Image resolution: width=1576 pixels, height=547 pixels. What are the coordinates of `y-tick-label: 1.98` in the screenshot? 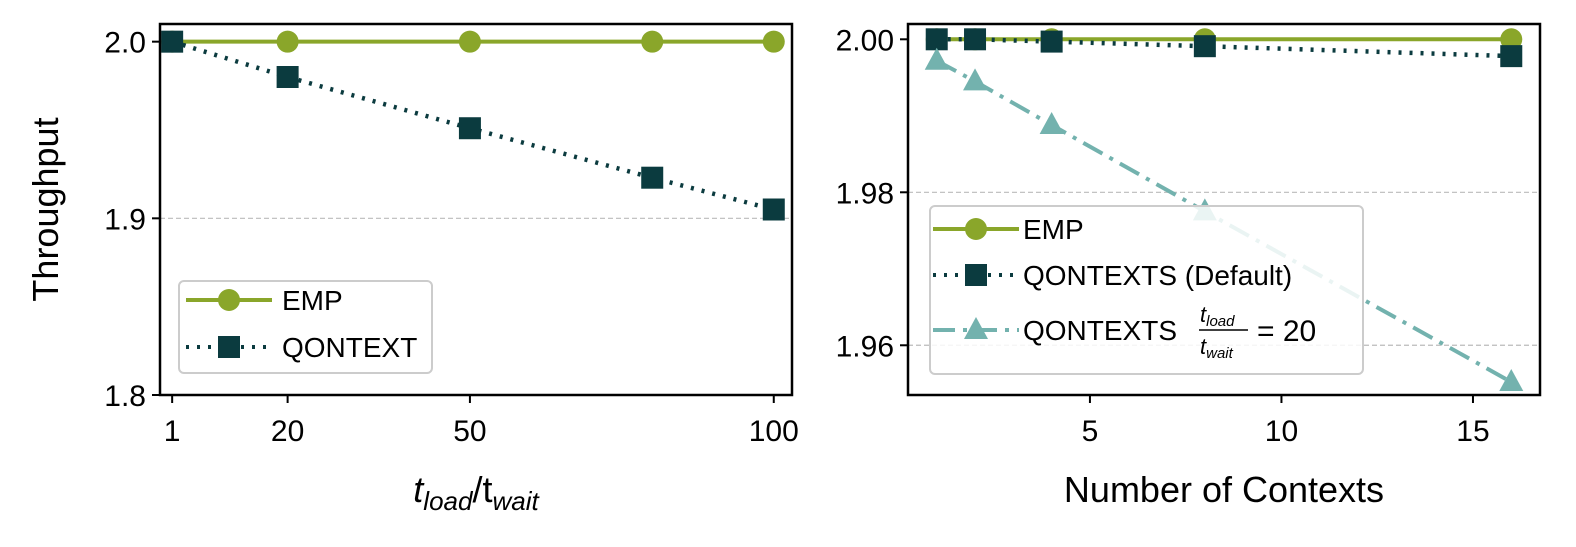 It's located at (865, 193).